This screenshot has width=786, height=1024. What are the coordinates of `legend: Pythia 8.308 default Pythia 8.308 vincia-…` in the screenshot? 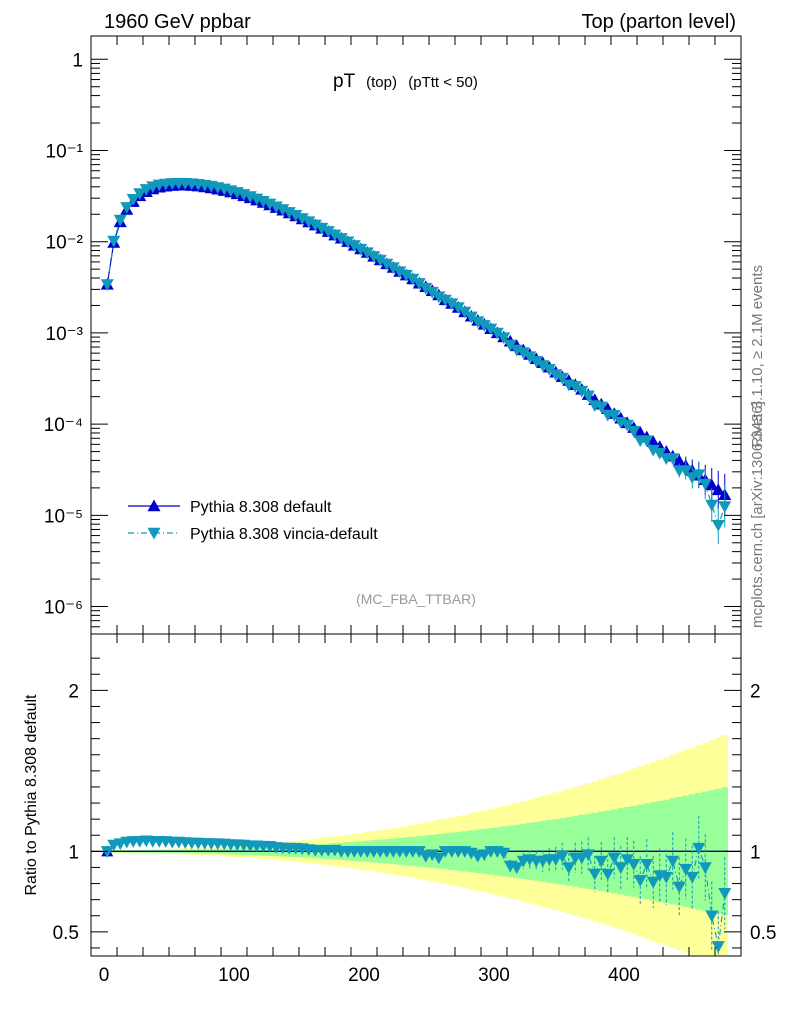 It's located at (253, 521).